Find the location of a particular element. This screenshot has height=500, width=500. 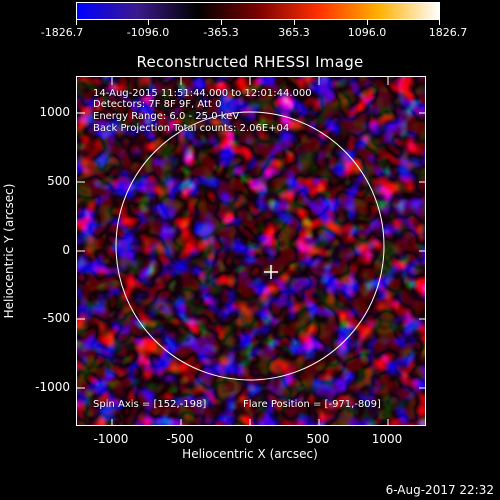

info-detectors: Detectors: 7F 8F 9F, Att 0 is located at coordinates (157, 104).